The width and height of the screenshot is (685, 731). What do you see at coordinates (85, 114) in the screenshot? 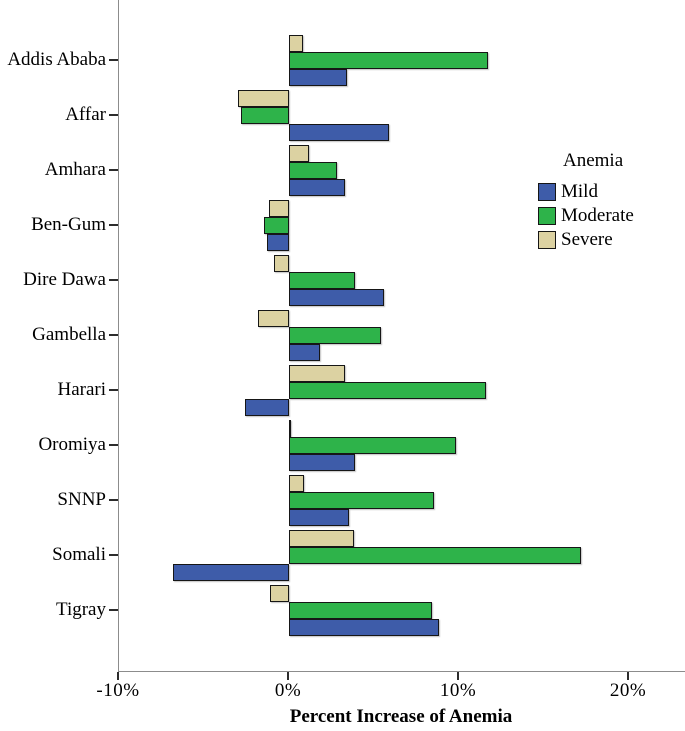
I see `category-label: Affar` at bounding box center [85, 114].